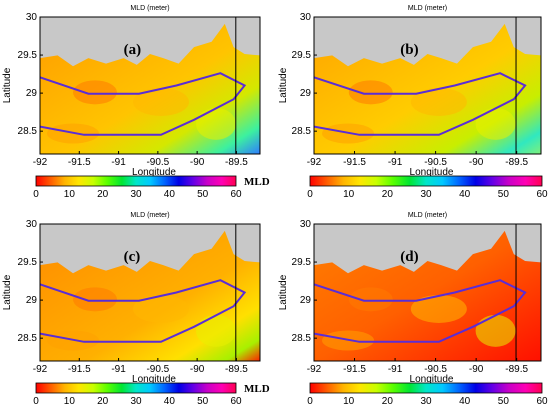  What do you see at coordinates (133, 50) in the screenshot?
I see `panel-label: (a)` at bounding box center [133, 50].